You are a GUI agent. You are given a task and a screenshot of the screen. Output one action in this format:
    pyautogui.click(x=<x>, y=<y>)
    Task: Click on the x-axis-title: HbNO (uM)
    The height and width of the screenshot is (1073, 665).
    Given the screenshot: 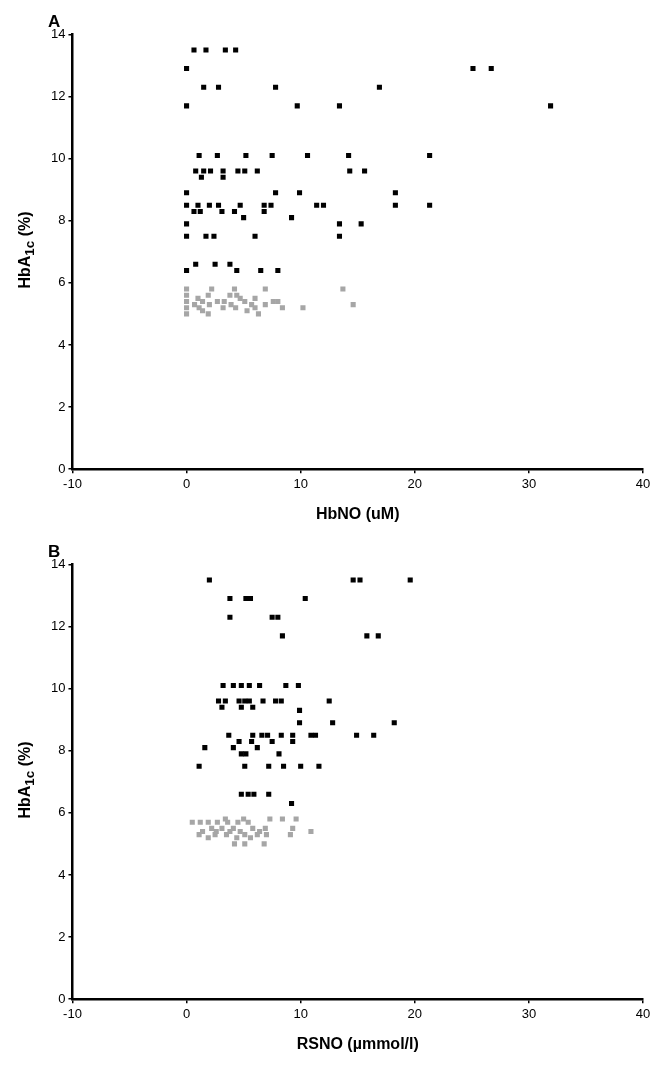 What is the action you would take?
    pyautogui.click(x=357, y=513)
    